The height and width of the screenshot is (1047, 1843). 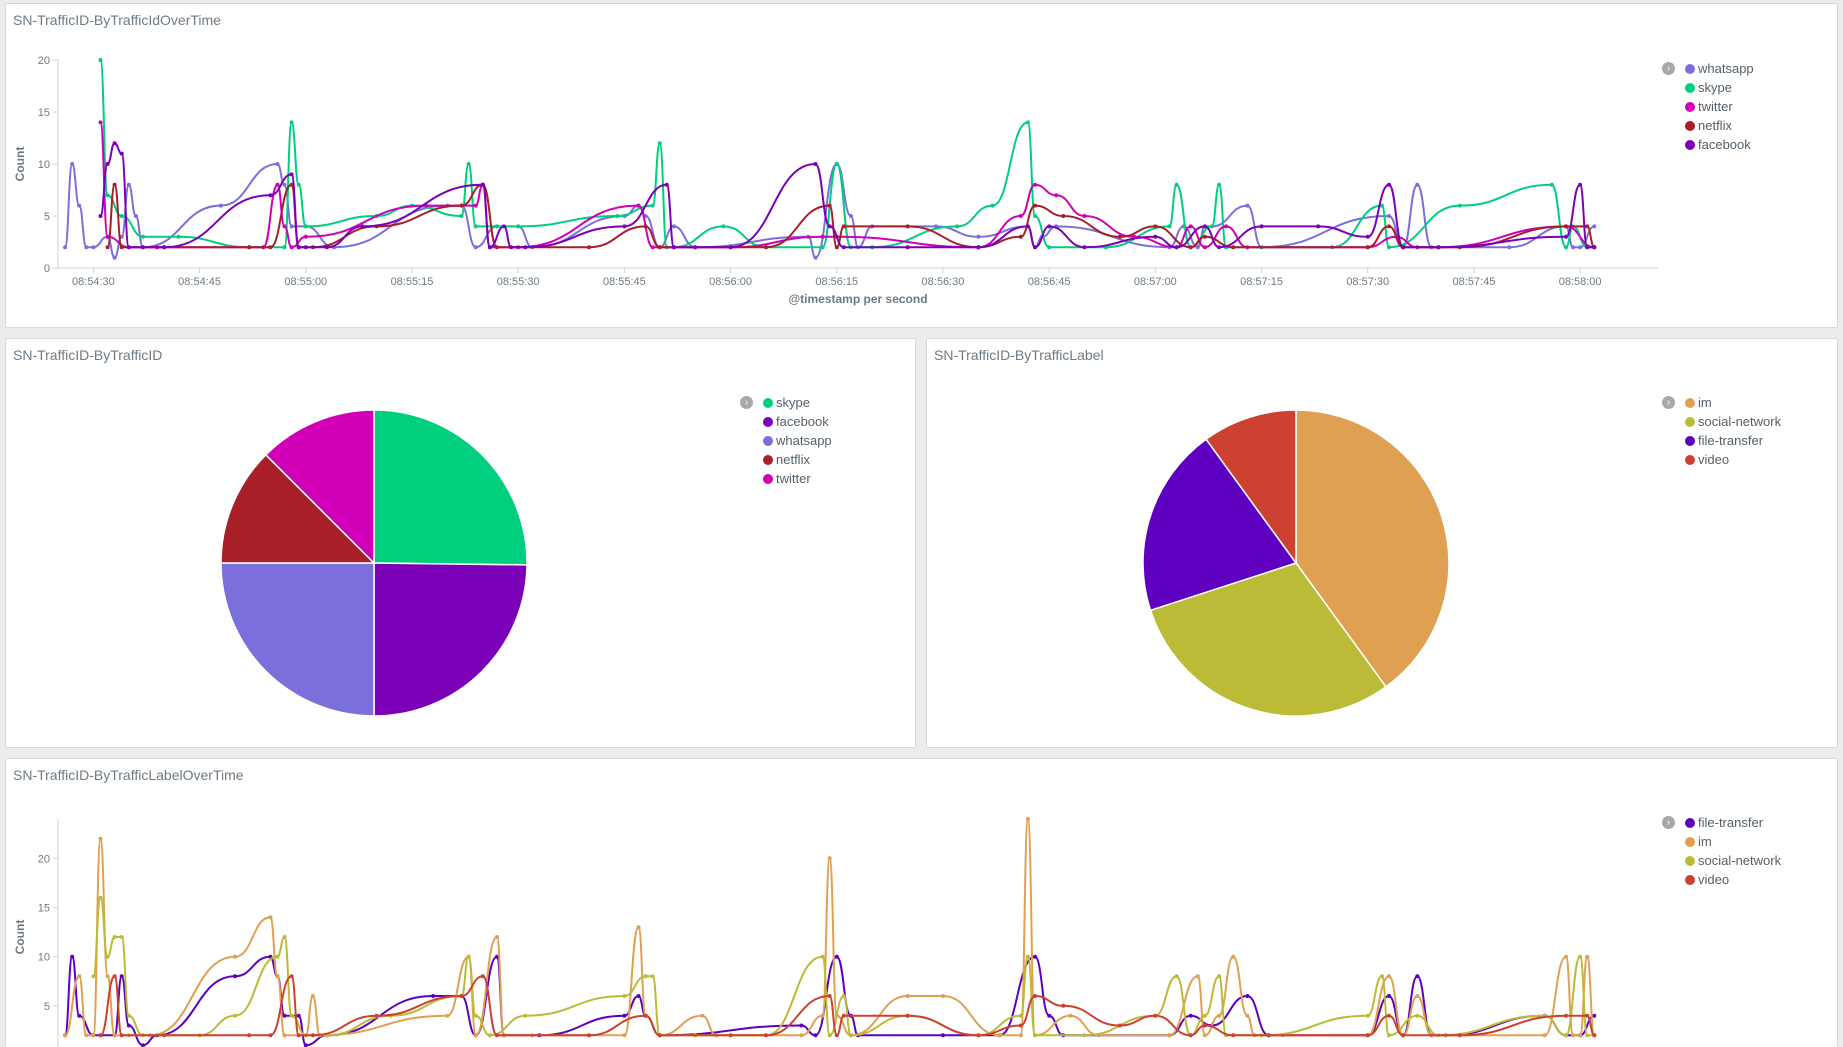 I want to click on pie-slice-im, so click(x=1372, y=548).